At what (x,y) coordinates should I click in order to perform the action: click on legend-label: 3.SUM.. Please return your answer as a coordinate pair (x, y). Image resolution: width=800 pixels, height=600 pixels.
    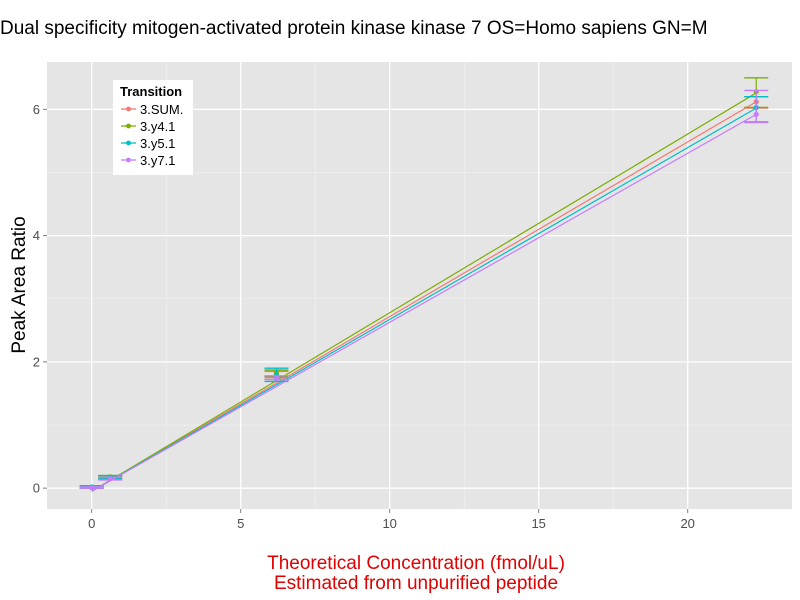
    Looking at the image, I should click on (161, 109).